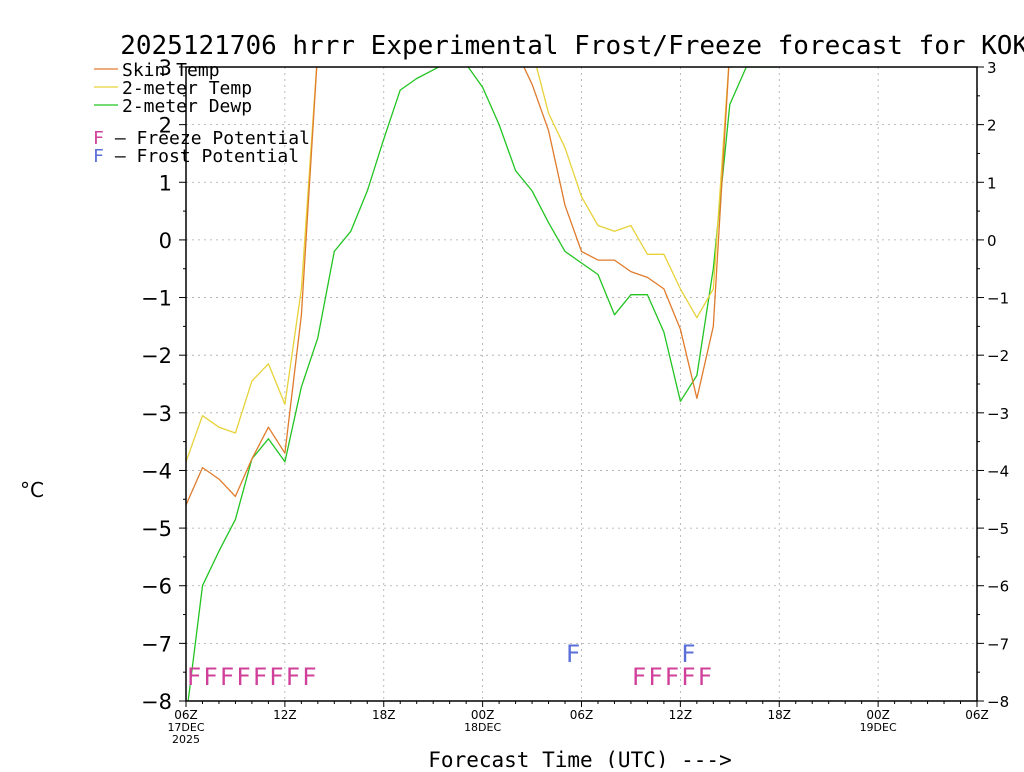  What do you see at coordinates (156, 299) in the screenshot?
I see `y-tick-label-left: −1` at bounding box center [156, 299].